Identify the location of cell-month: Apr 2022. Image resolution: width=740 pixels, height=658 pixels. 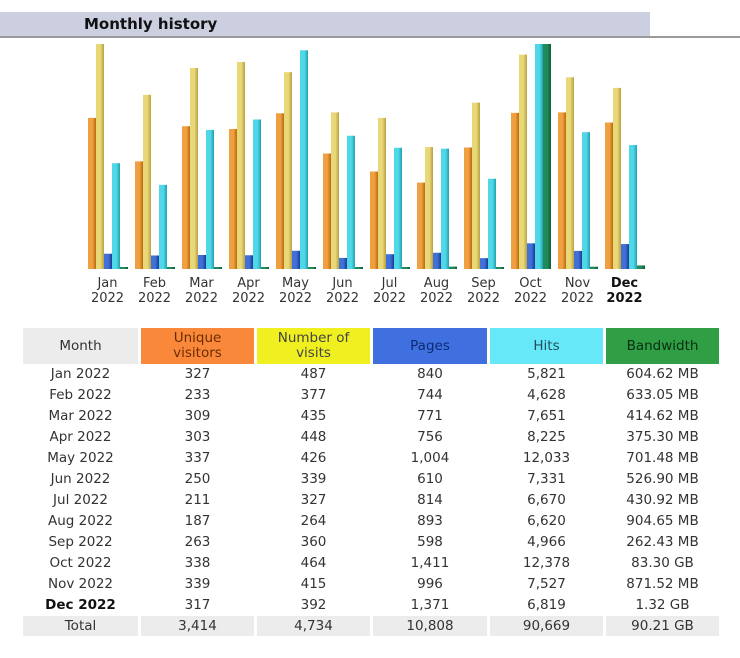
(80, 437).